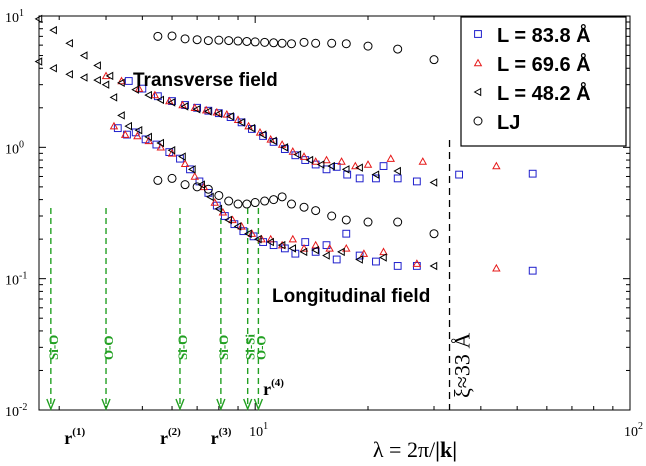 This screenshot has height=466, width=646. What do you see at coordinates (446, 449) in the screenshot?
I see `x-axis-label-bold: |k|` at bounding box center [446, 449].